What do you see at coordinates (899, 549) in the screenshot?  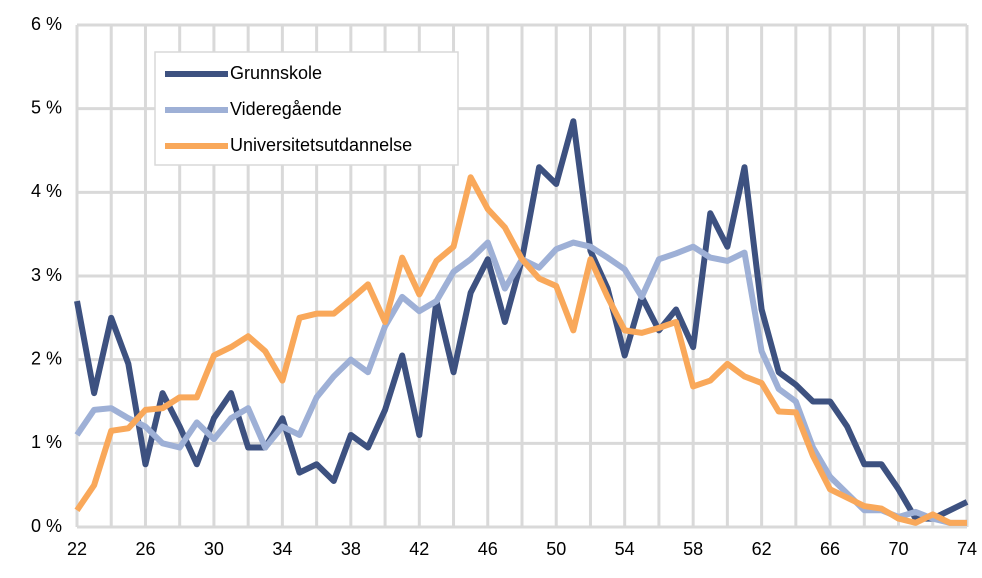 I see `x-tick-label: 70` at bounding box center [899, 549].